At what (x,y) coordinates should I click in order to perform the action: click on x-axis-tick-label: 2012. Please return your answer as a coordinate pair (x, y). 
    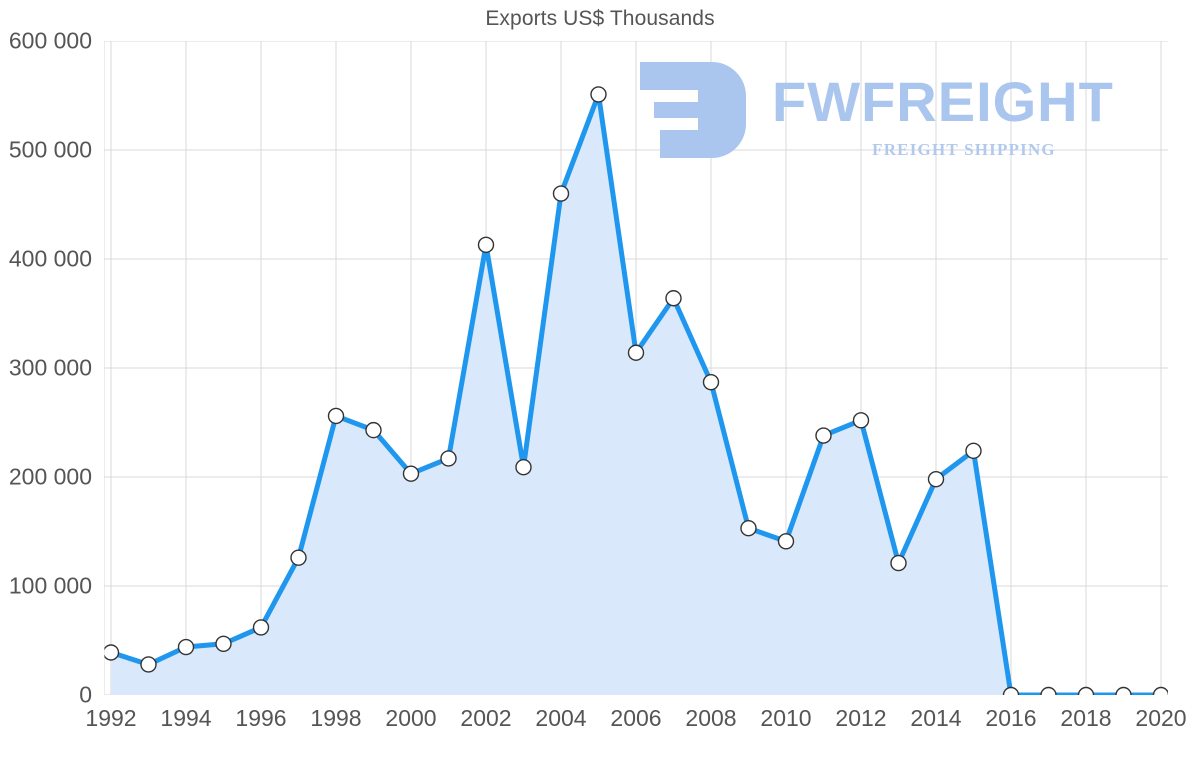
    Looking at the image, I should click on (861, 718).